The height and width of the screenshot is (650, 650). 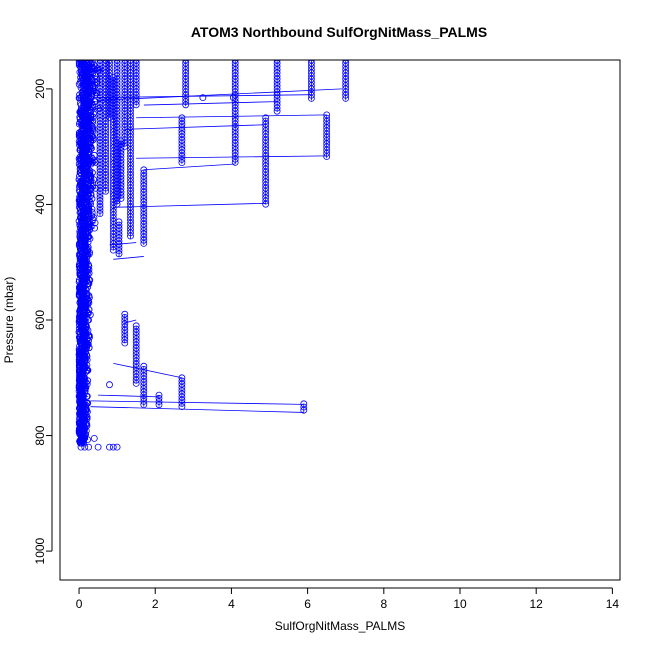 What do you see at coordinates (537, 604) in the screenshot?
I see `x-tick-label: 12` at bounding box center [537, 604].